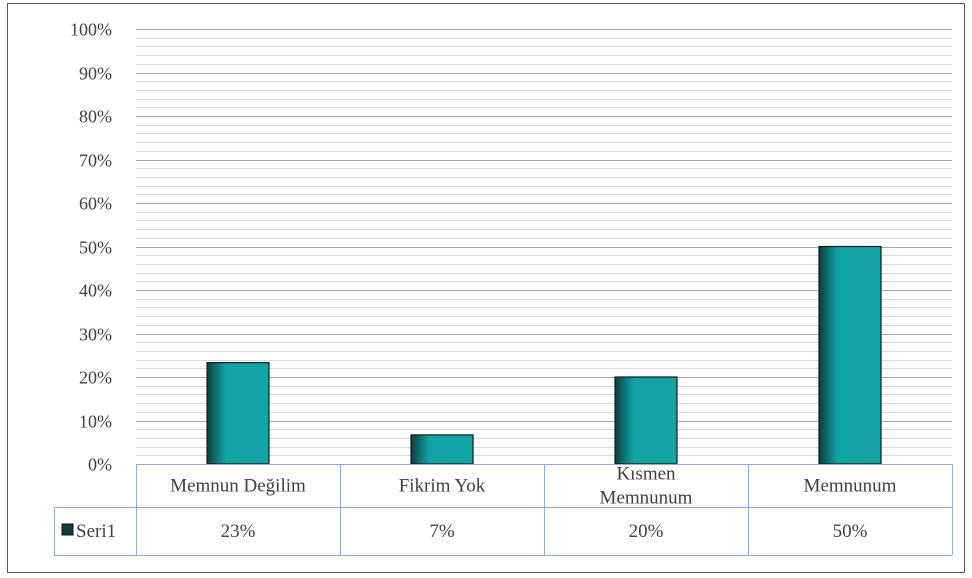 Image resolution: width=972 pixels, height=578 pixels. I want to click on data-label: 50%, so click(850, 531).